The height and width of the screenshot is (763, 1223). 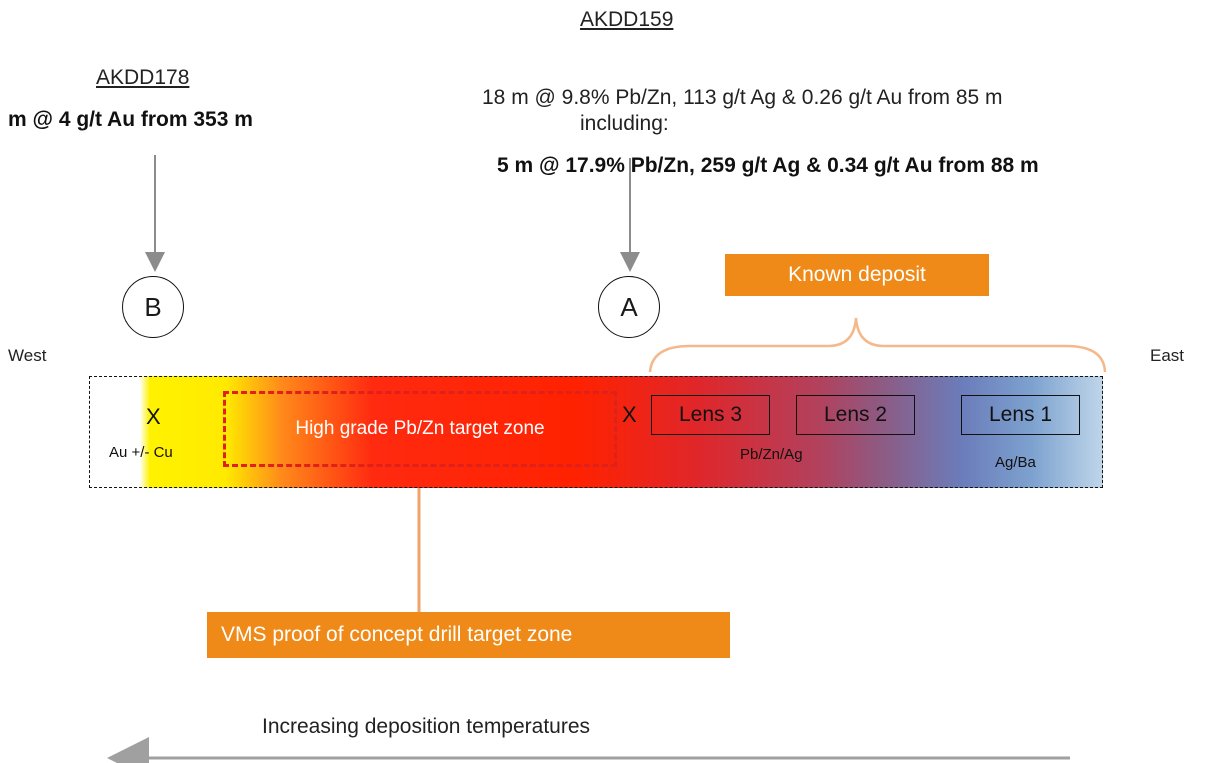 I want to click on hole-a-name: AKDD159, so click(x=627, y=19).